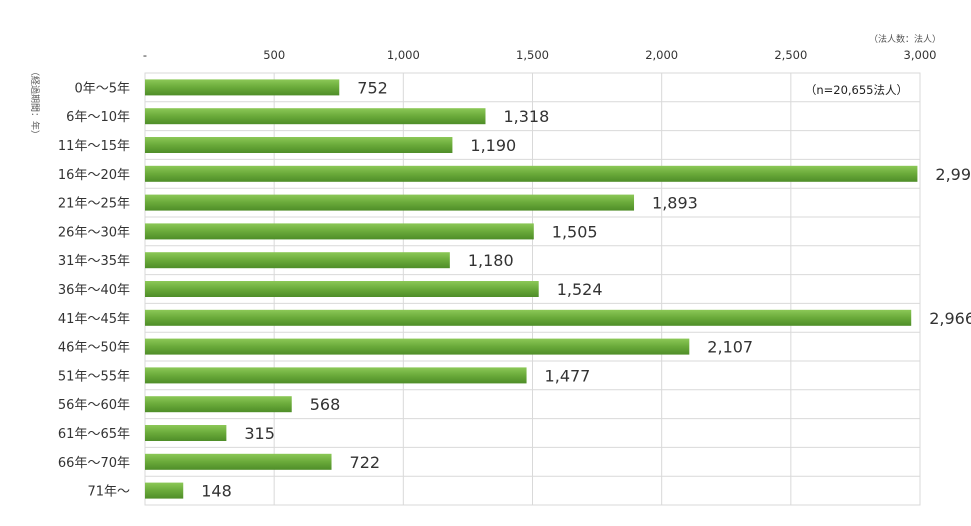 This screenshot has height=526, width=971. What do you see at coordinates (365, 462) in the screenshot?
I see `value-label: 722` at bounding box center [365, 462].